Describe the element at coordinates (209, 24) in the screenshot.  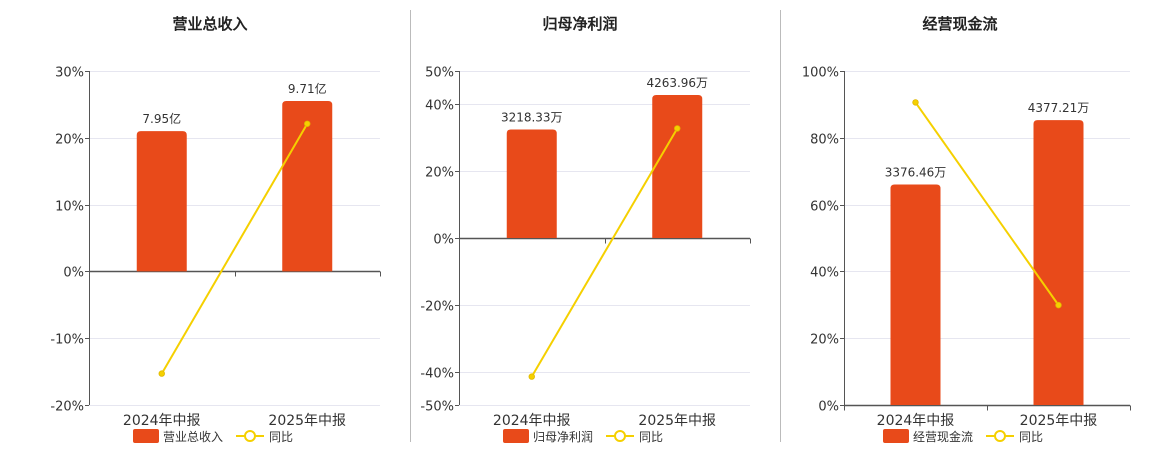
I see `chart-title: 营业总收入` at that location.